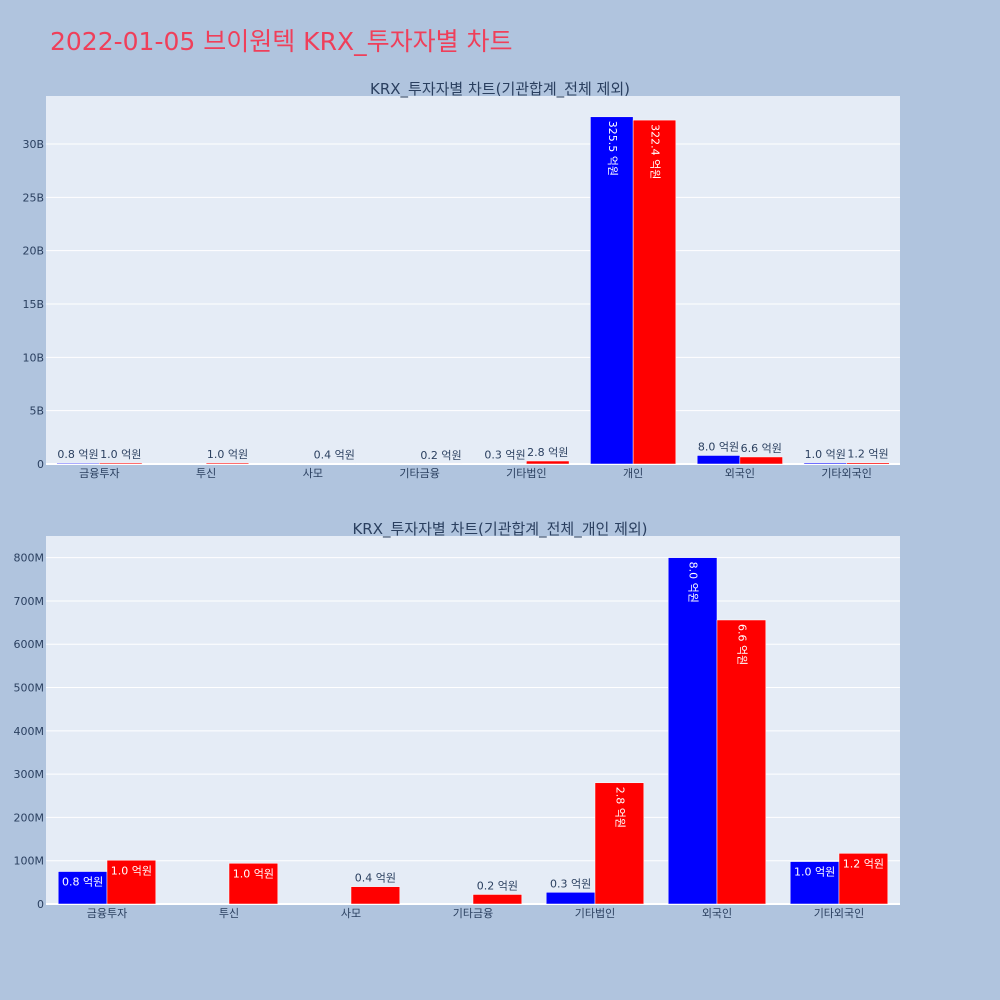 The height and width of the screenshot is (1000, 1000). I want to click on y-tick-label: 400M, so click(29, 731).